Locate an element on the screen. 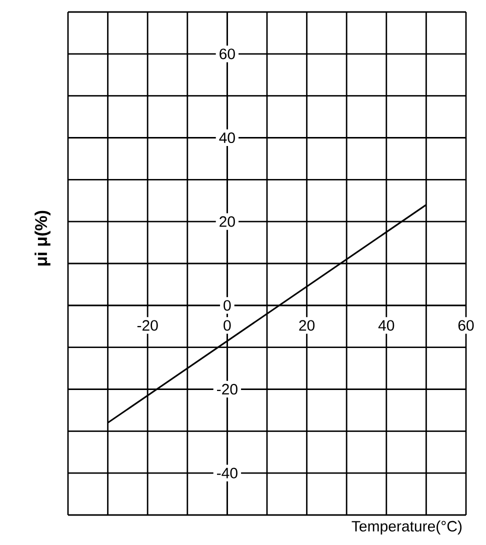 This screenshot has width=486, height=545. y-tick-label: 60 is located at coordinates (227, 54).